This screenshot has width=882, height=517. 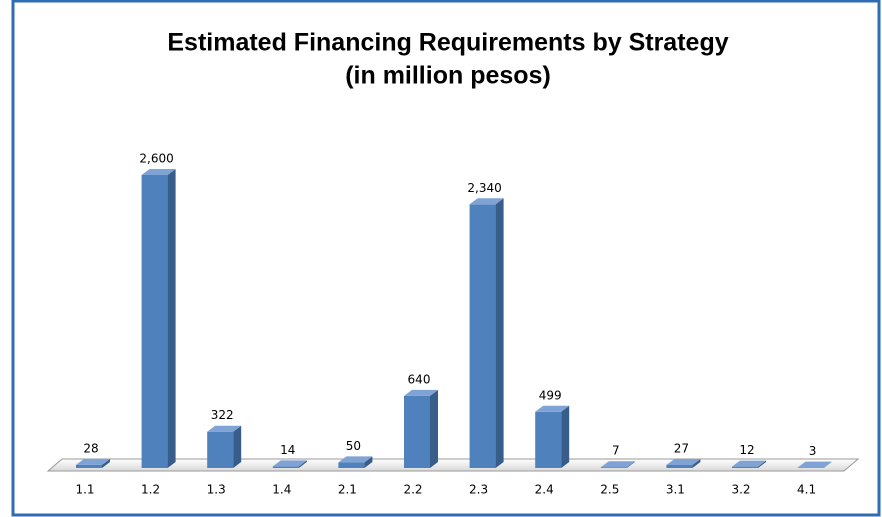 What do you see at coordinates (453, 465) in the screenshot?
I see `floor` at bounding box center [453, 465].